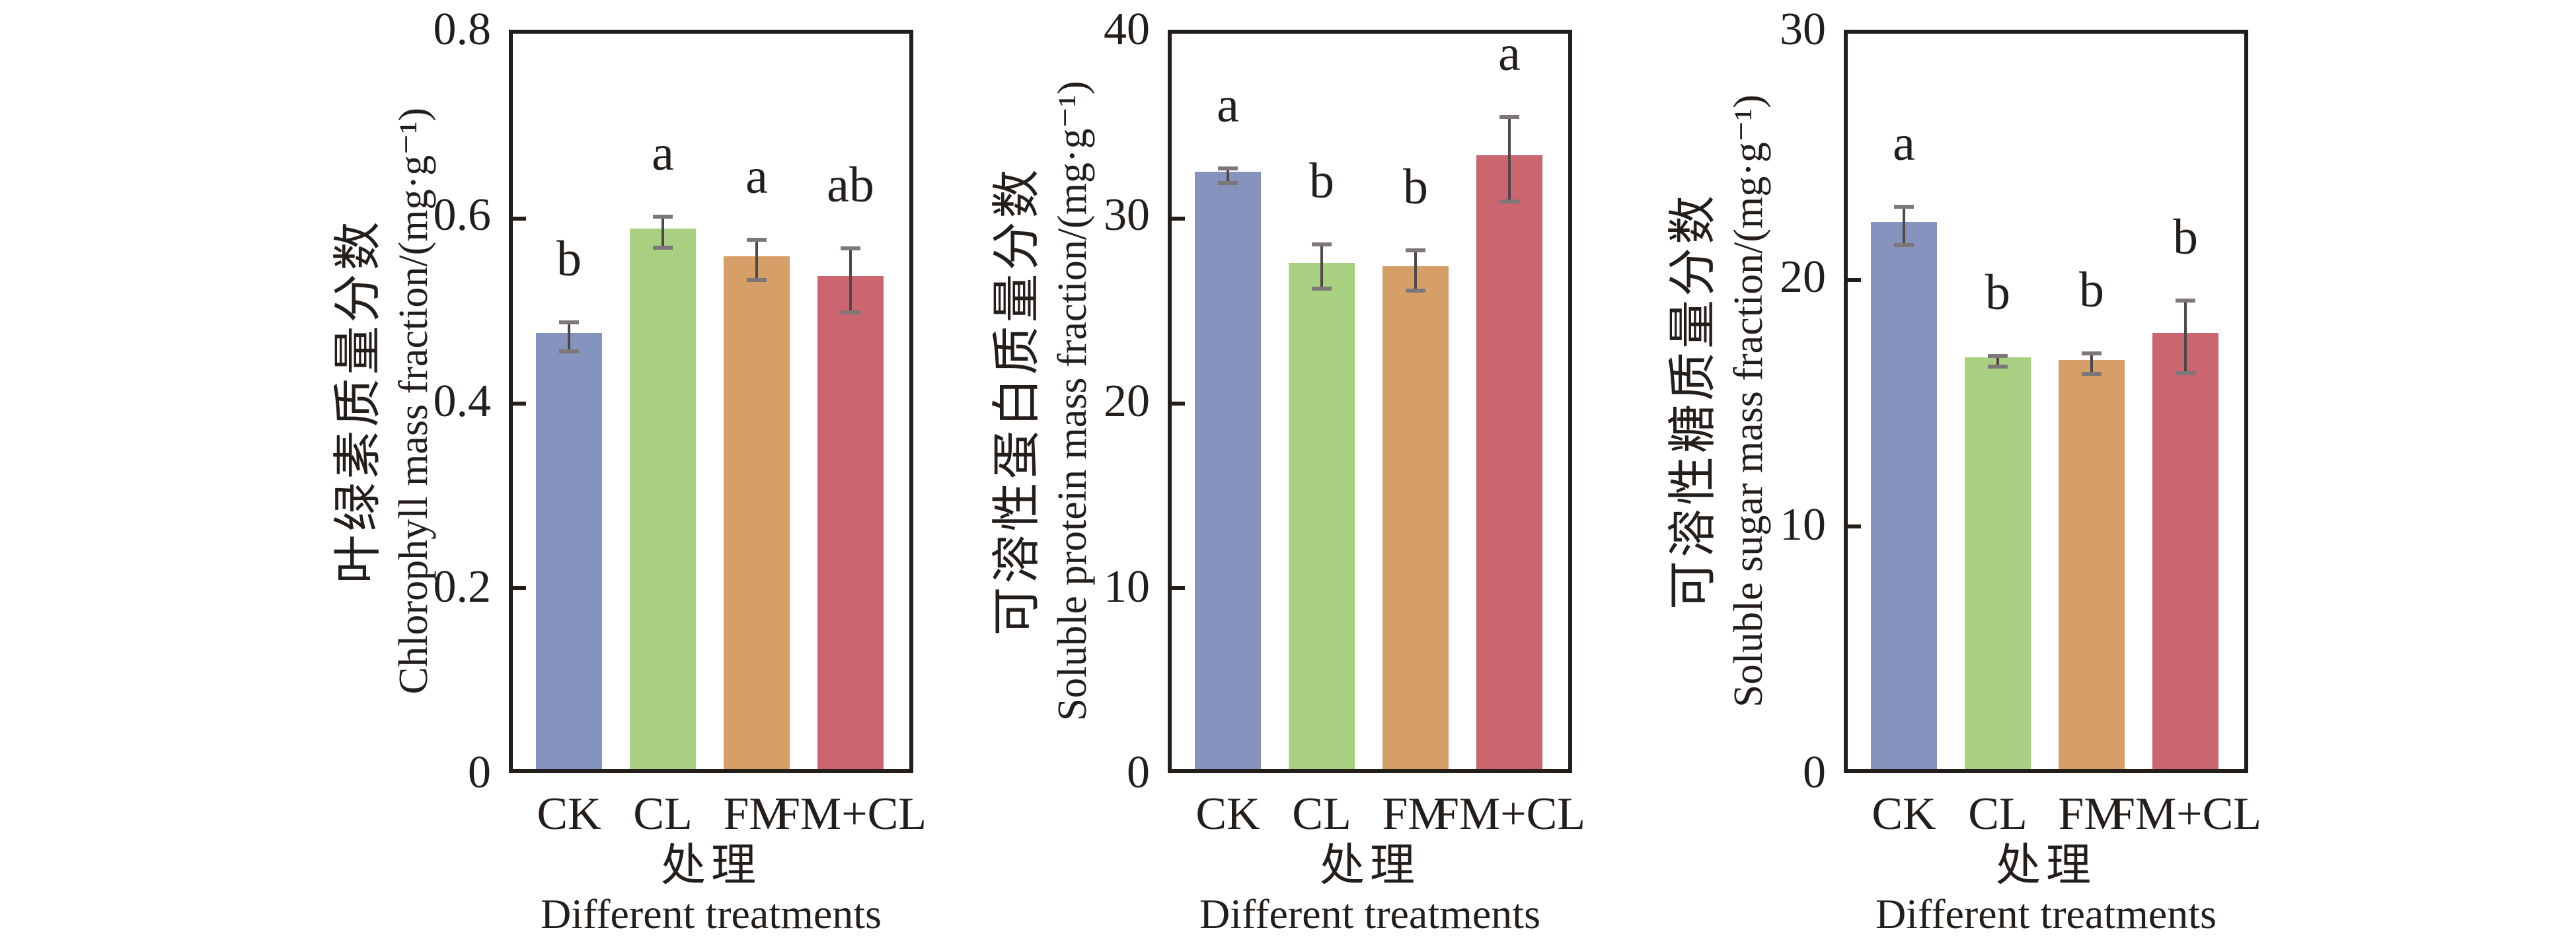 This screenshot has height=936, width=2576. I want to click on y-axis-label-zh: 可溶性糖质量分数, so click(1693, 401).